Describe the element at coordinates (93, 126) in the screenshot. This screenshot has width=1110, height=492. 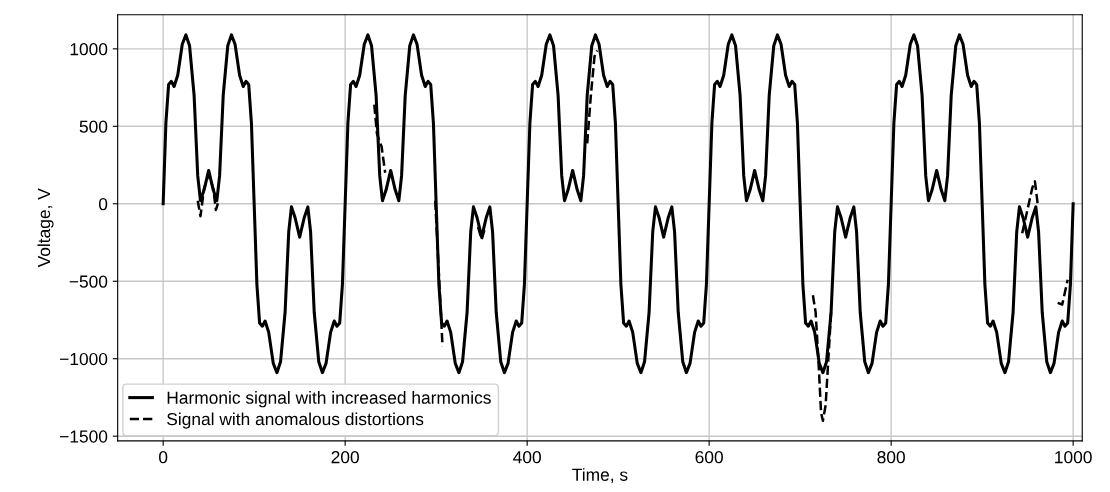
I see `y-tick-label: 500` at that location.